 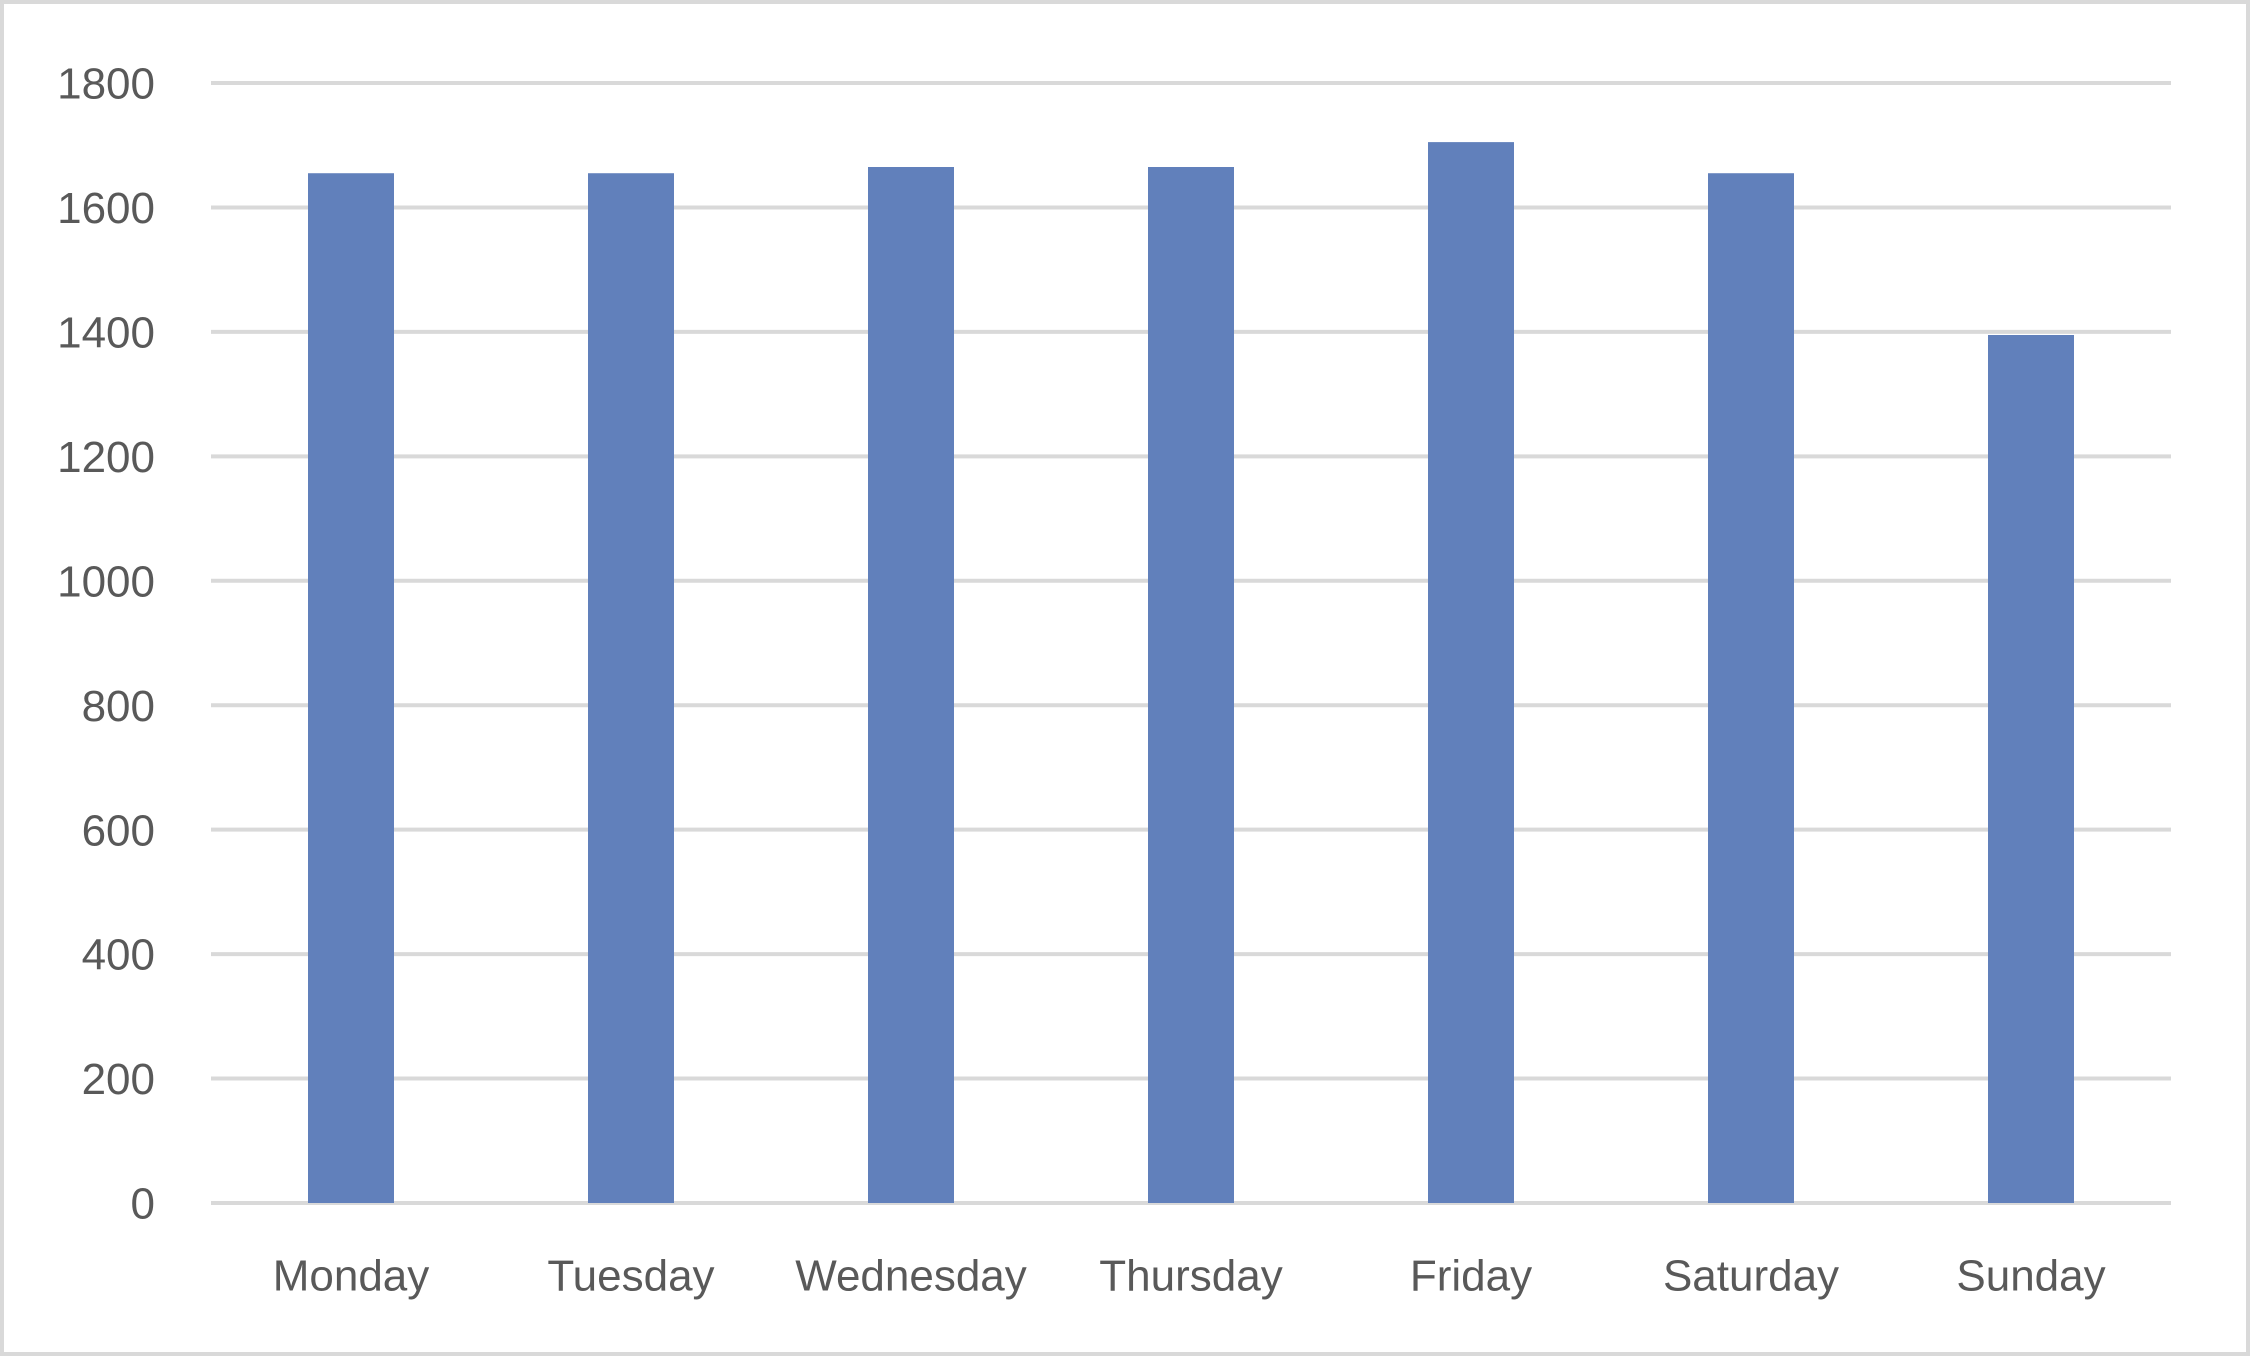 I want to click on x-tick-label: Sunday, so click(x=2030, y=1276).